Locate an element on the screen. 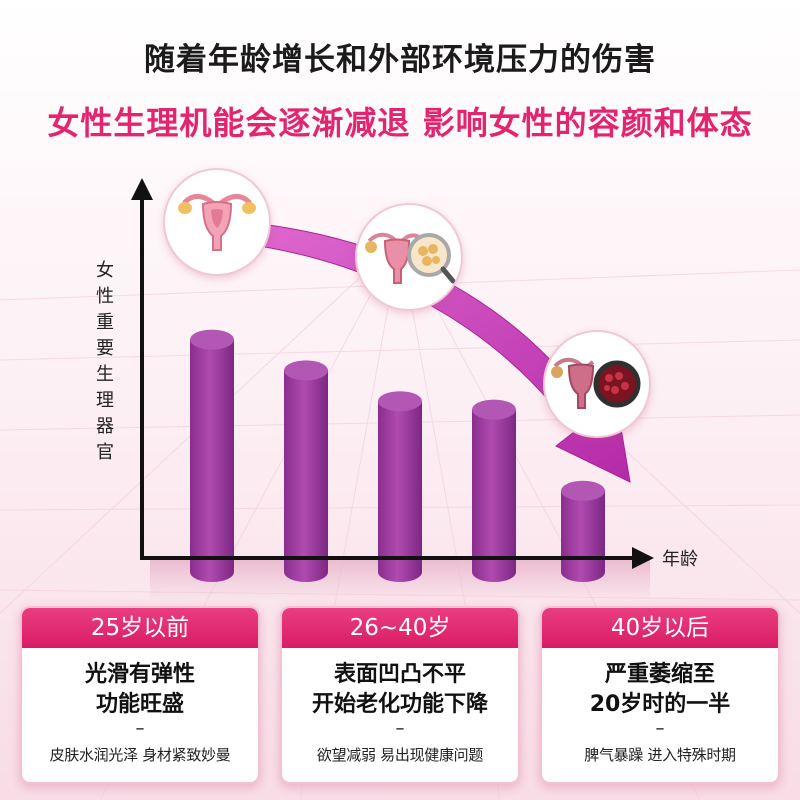  uterus-magnified-circle is located at coordinates (409, 257).